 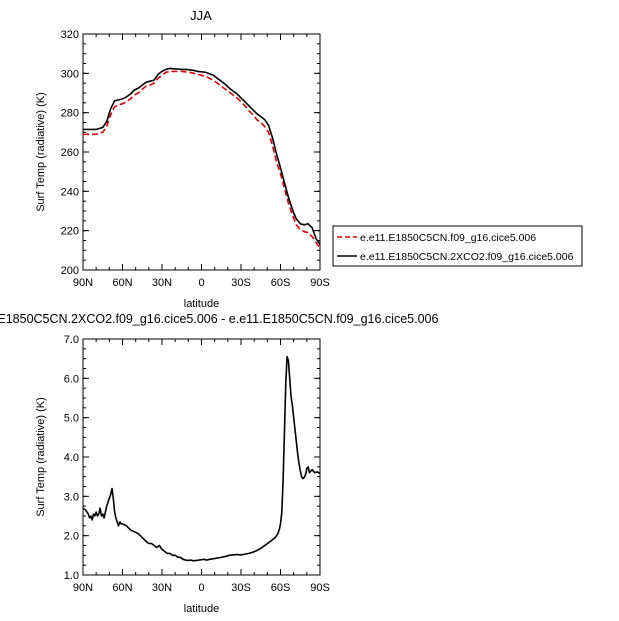 I want to click on series-line-control, so click(x=202, y=159).